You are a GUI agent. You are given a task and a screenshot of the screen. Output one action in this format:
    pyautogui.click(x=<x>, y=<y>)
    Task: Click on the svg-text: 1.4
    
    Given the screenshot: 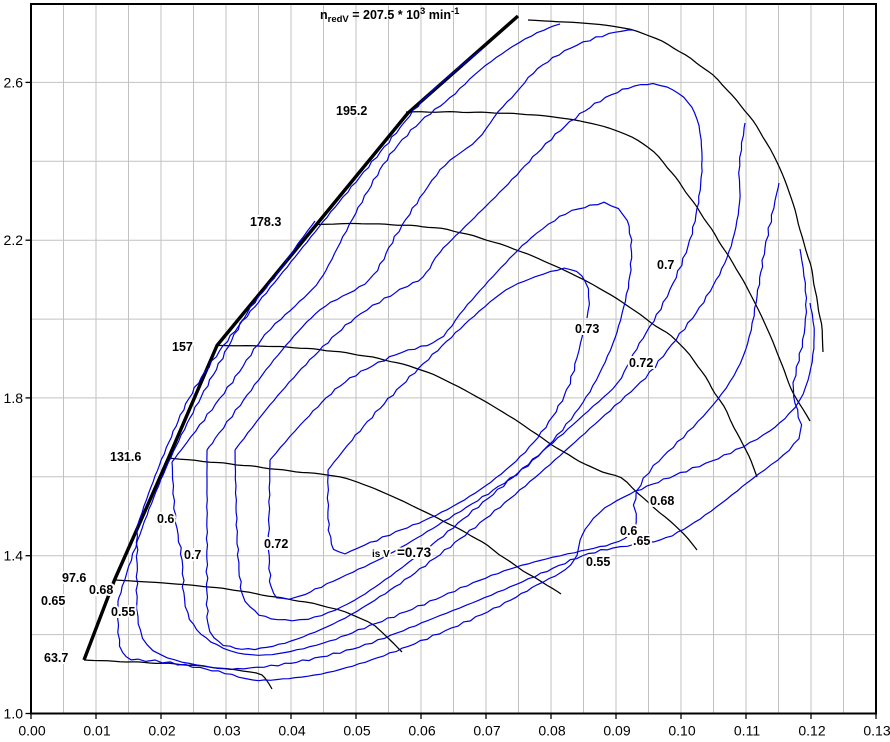 What is the action you would take?
    pyautogui.click(x=14, y=556)
    